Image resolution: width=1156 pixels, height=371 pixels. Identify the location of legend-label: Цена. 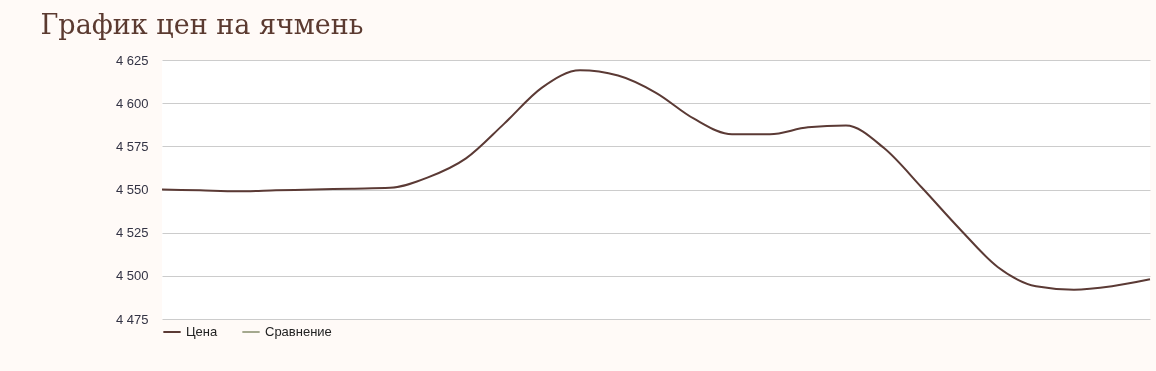
(202, 331).